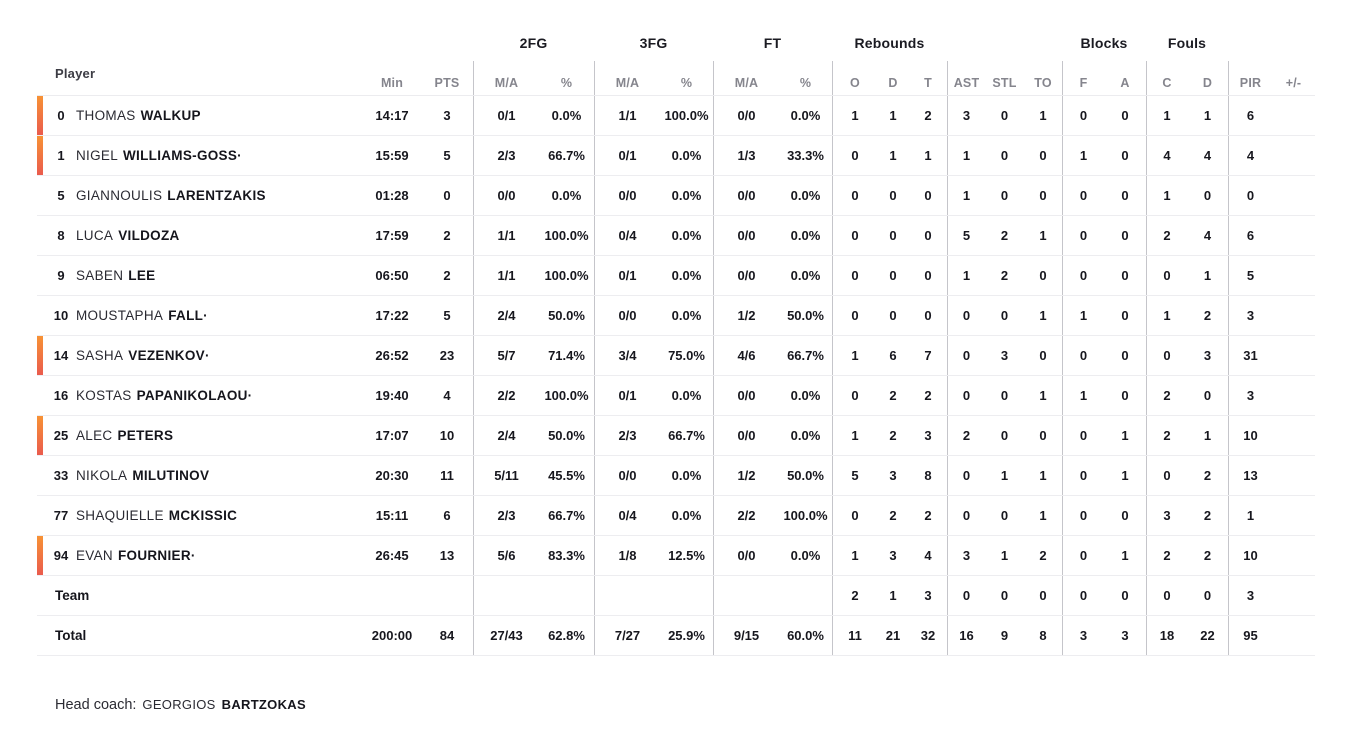 The height and width of the screenshot is (751, 1353). What do you see at coordinates (893, 515) in the screenshot?
I see `stat-cell-reb_d: 2` at bounding box center [893, 515].